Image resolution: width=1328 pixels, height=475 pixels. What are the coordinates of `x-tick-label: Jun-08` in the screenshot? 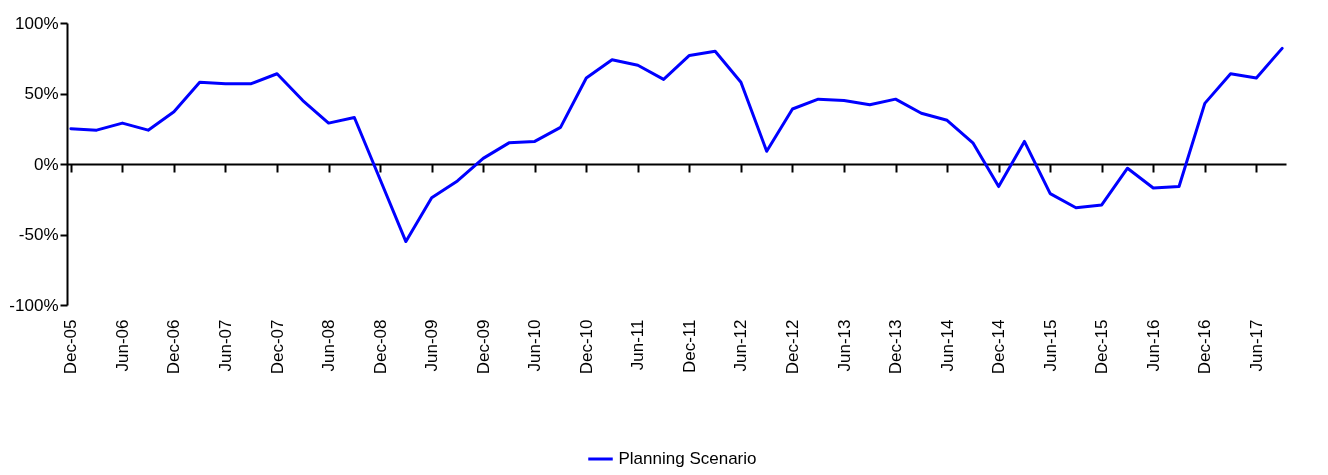 It's located at (329, 345).